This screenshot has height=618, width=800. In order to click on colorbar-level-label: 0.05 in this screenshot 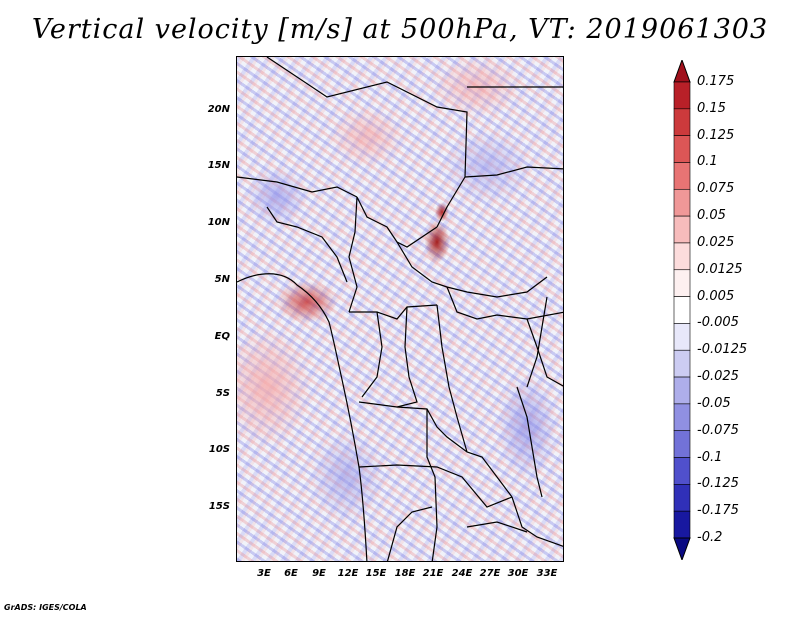, I will do `click(711, 216)`.